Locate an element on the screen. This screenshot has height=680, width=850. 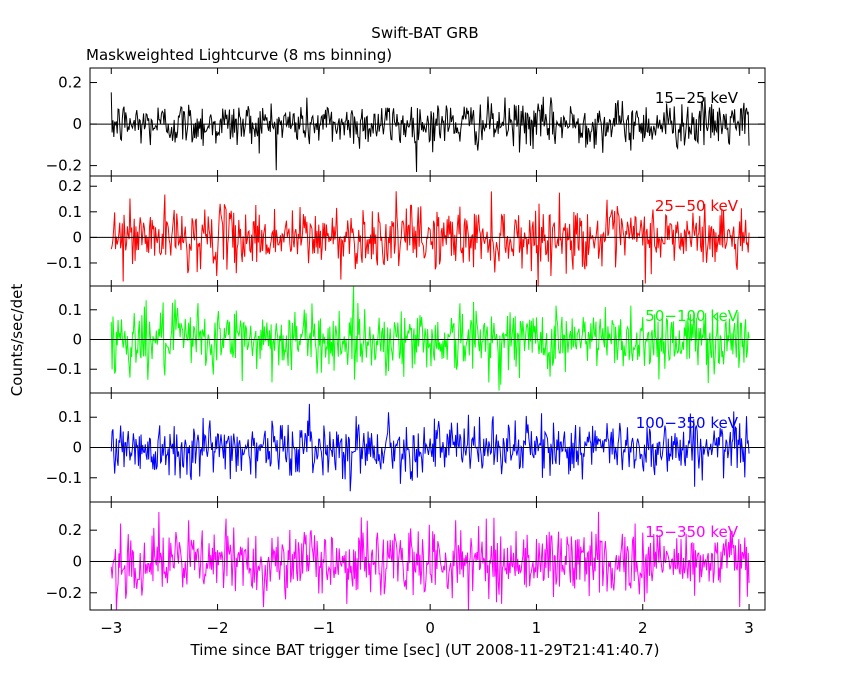
panel-100-350-kev: −0.1 0 0.1 100−350 keV is located at coordinates (406, 447).